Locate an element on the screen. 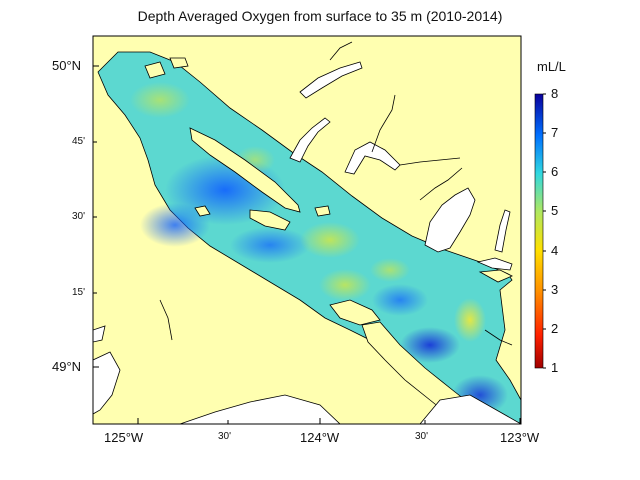 Image resolution: width=640 pixels, height=480 pixels. jervis-inlet is located at coordinates (310, 140).